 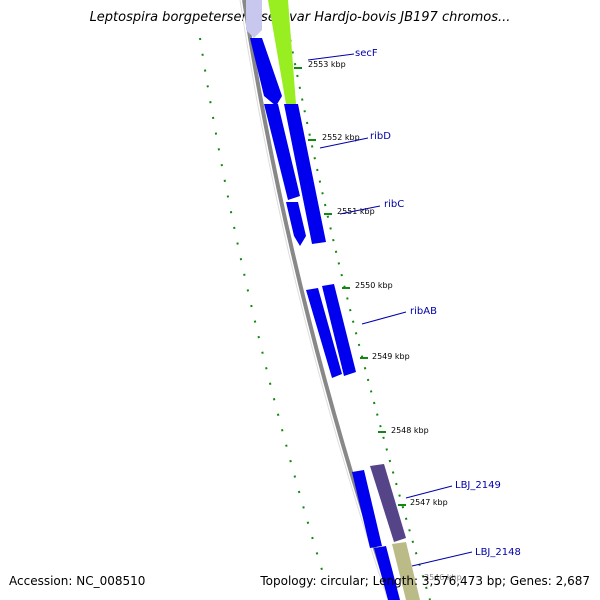 What do you see at coordinates (423, 311) in the screenshot?
I see `gene-label-ribAB: ribAB` at bounding box center [423, 311].